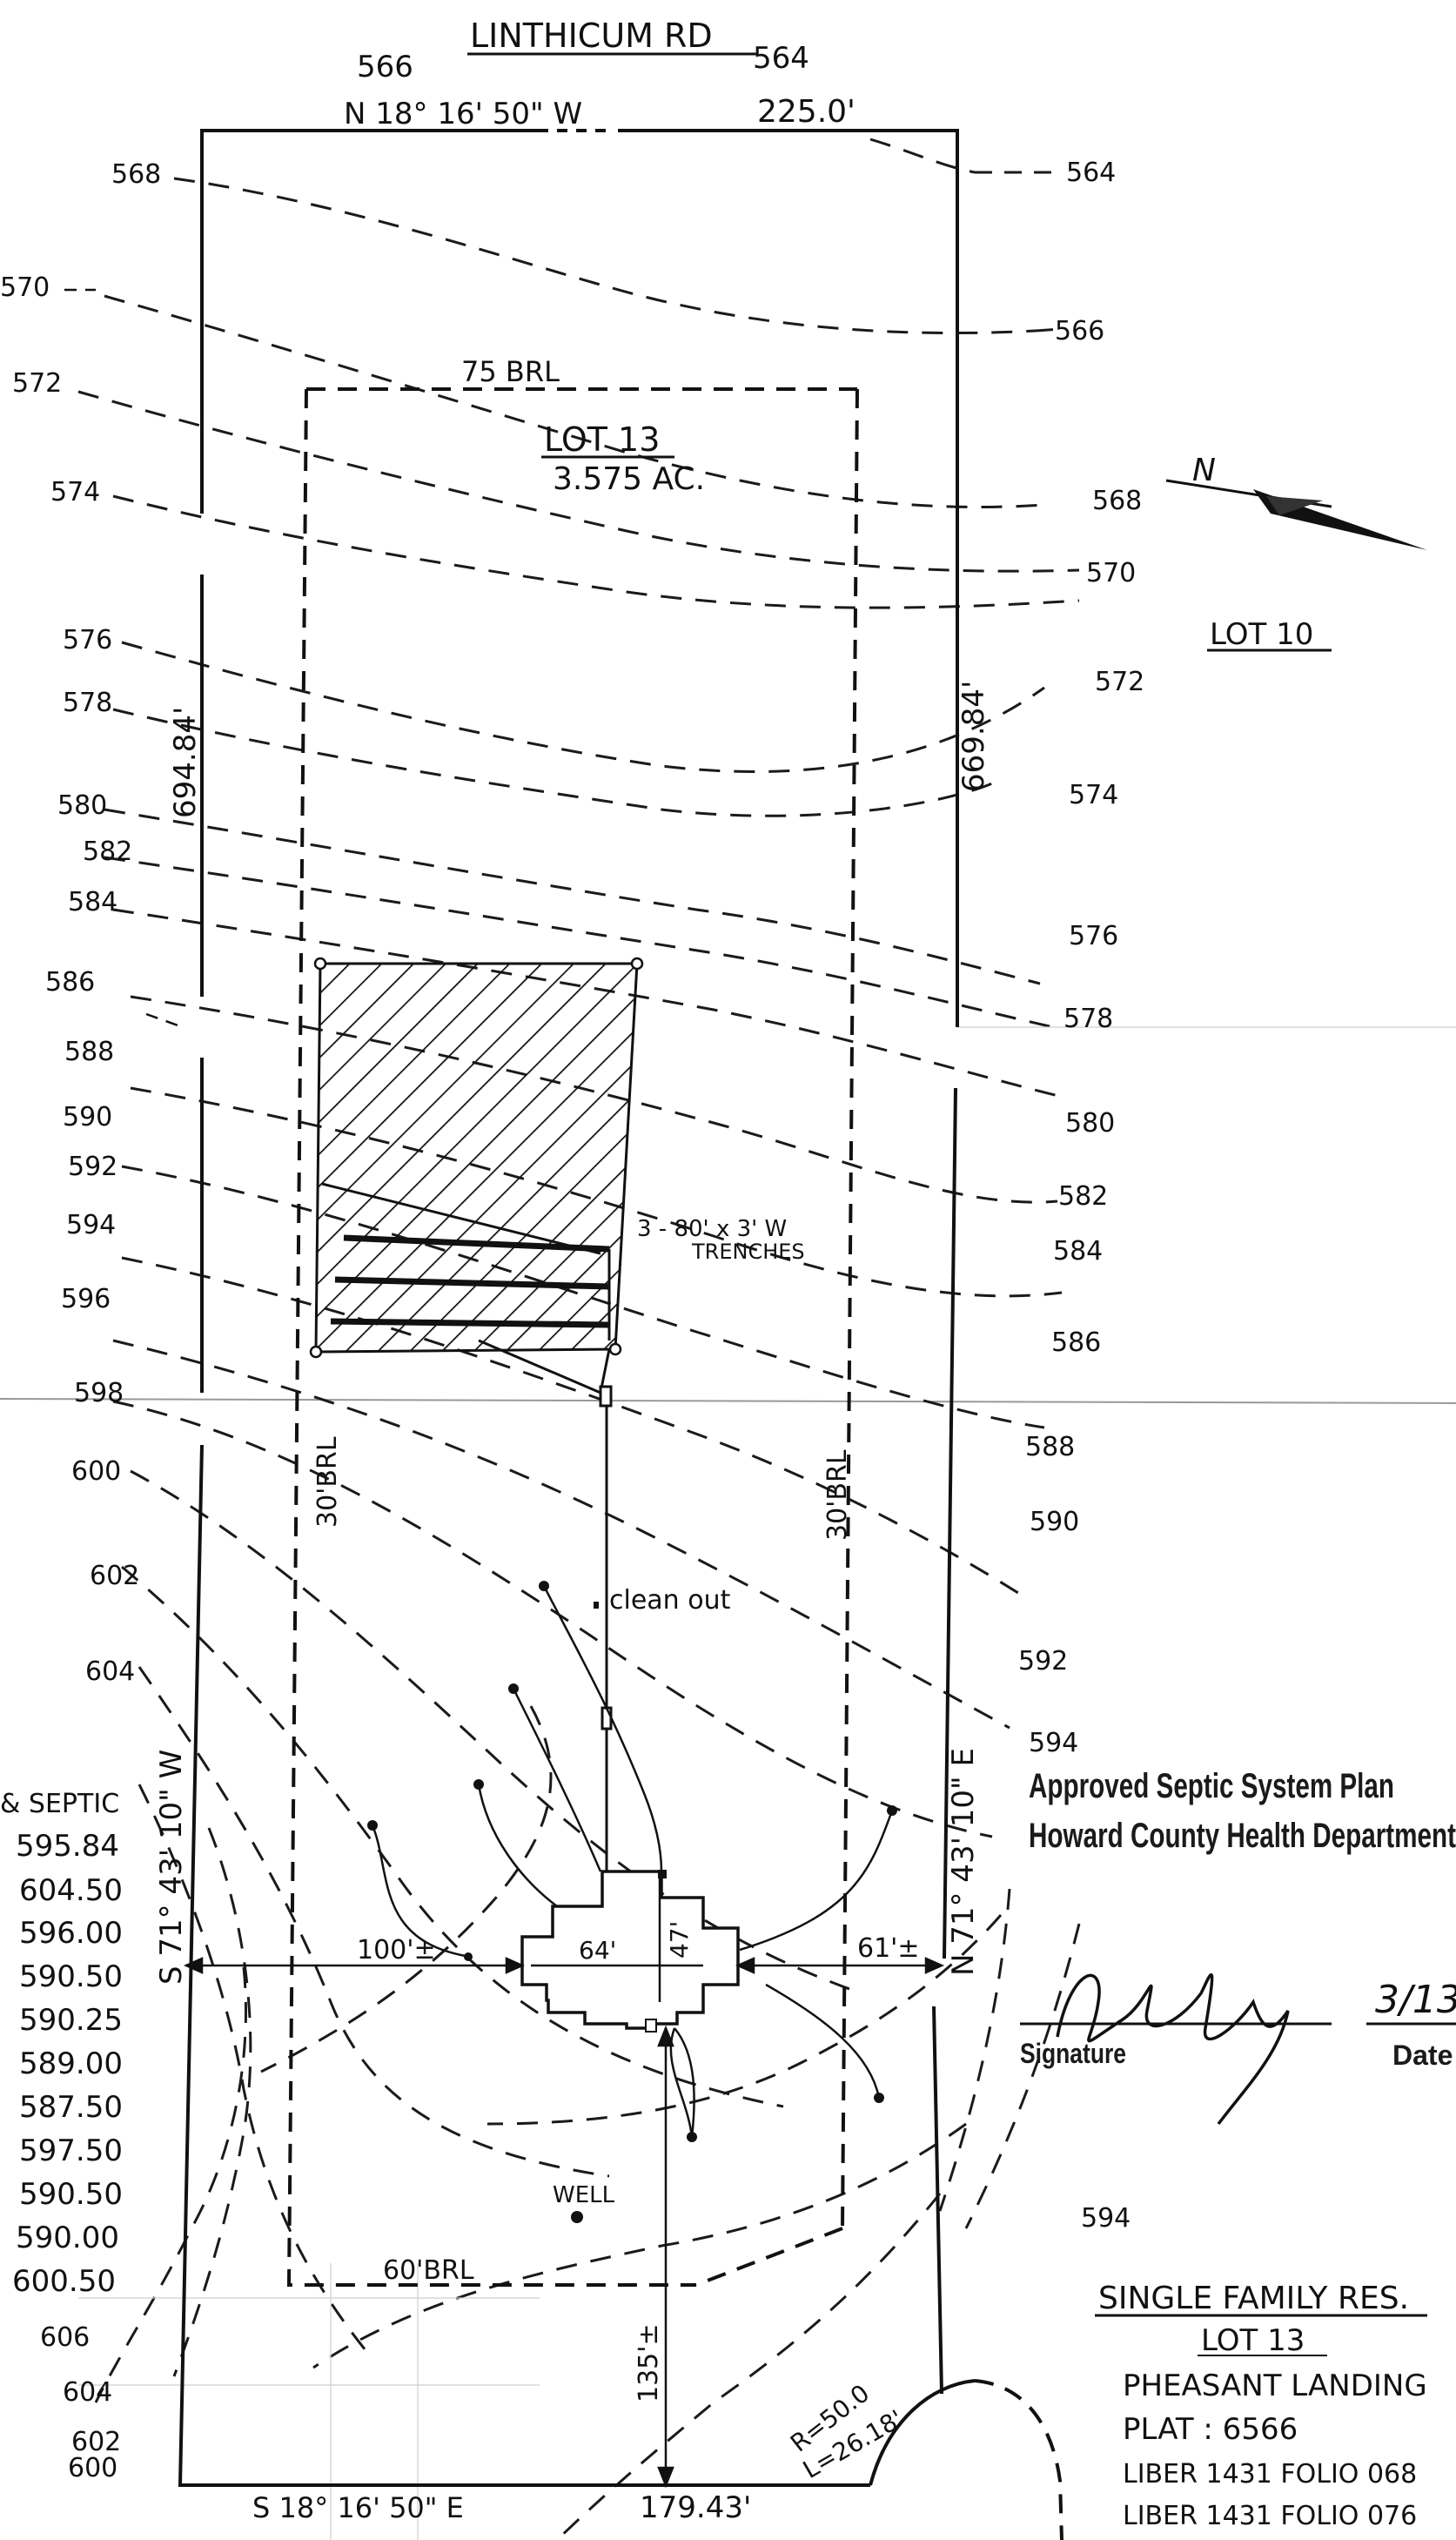 The image size is (1456, 2540). What do you see at coordinates (71, 1933) in the screenshot?
I see `elevation-value: 596.00` at bounding box center [71, 1933].